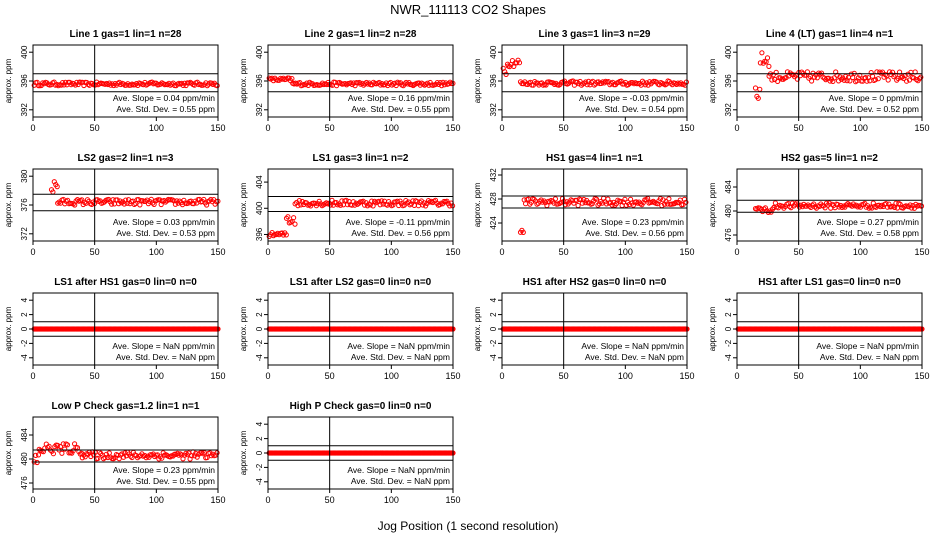 This screenshot has width=936, height=540. What do you see at coordinates (24, 176) in the screenshot?
I see `y-tick-label: 380` at bounding box center [24, 176].